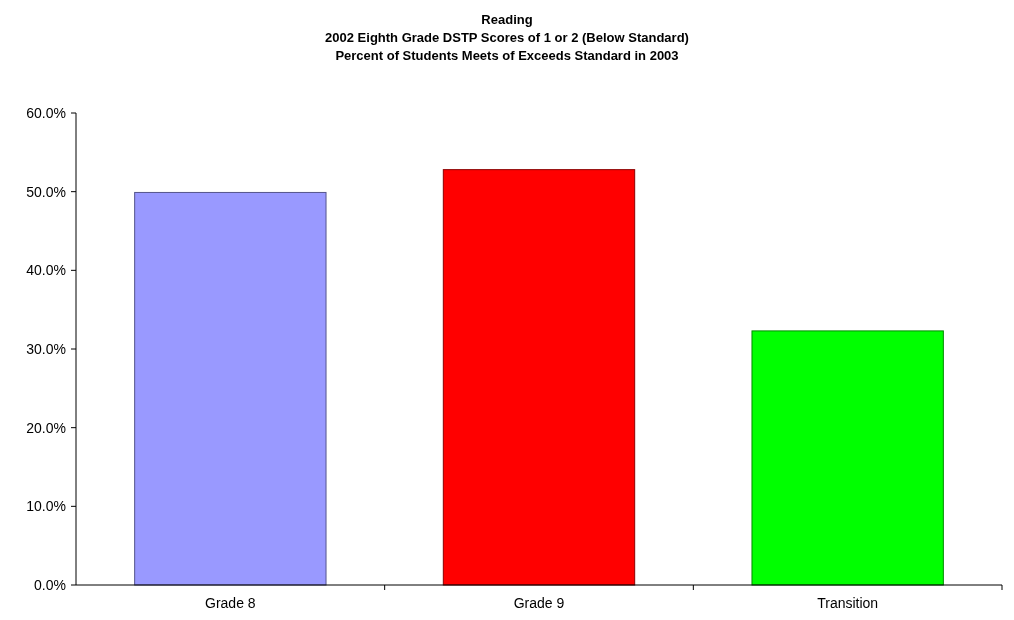  What do you see at coordinates (46, 270) in the screenshot?
I see `y-tick-label: 40.0%` at bounding box center [46, 270].